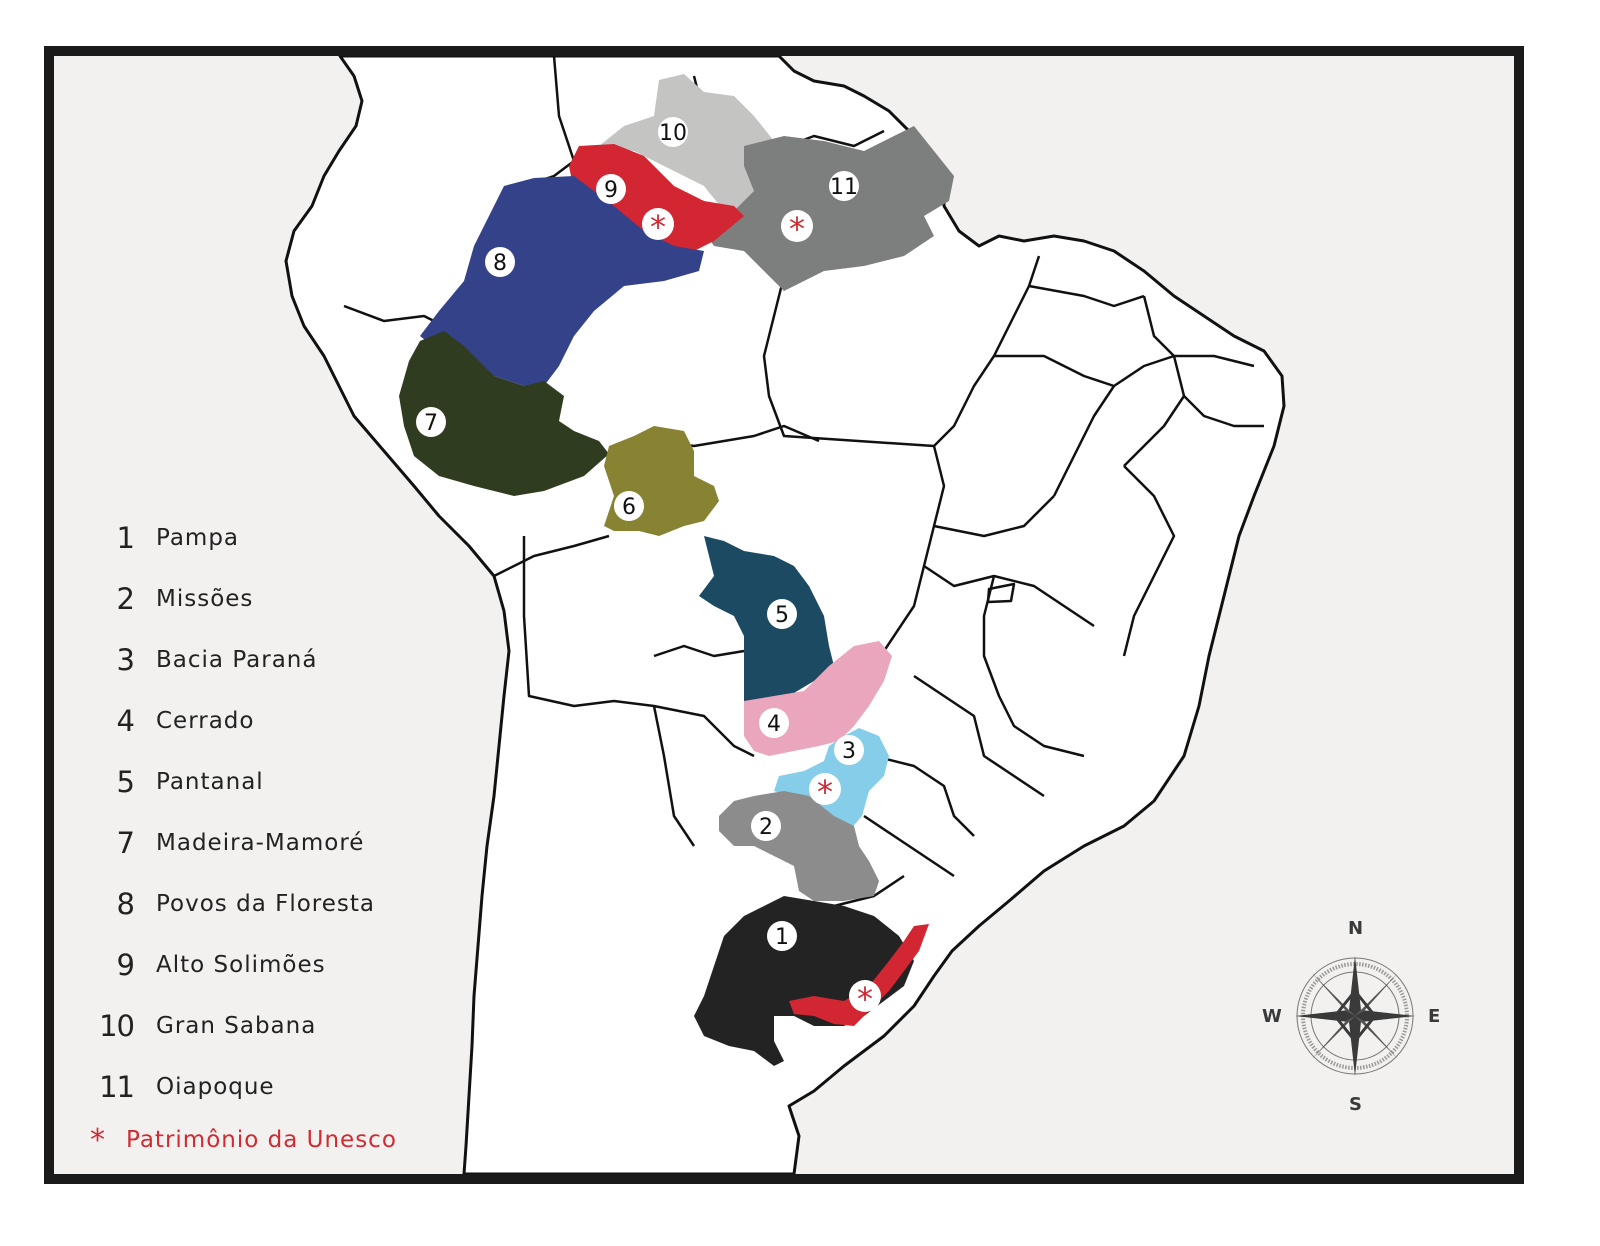  What do you see at coordinates (859, 975) in the screenshot?
I see `region-pampa-unesco-strip` at bounding box center [859, 975].